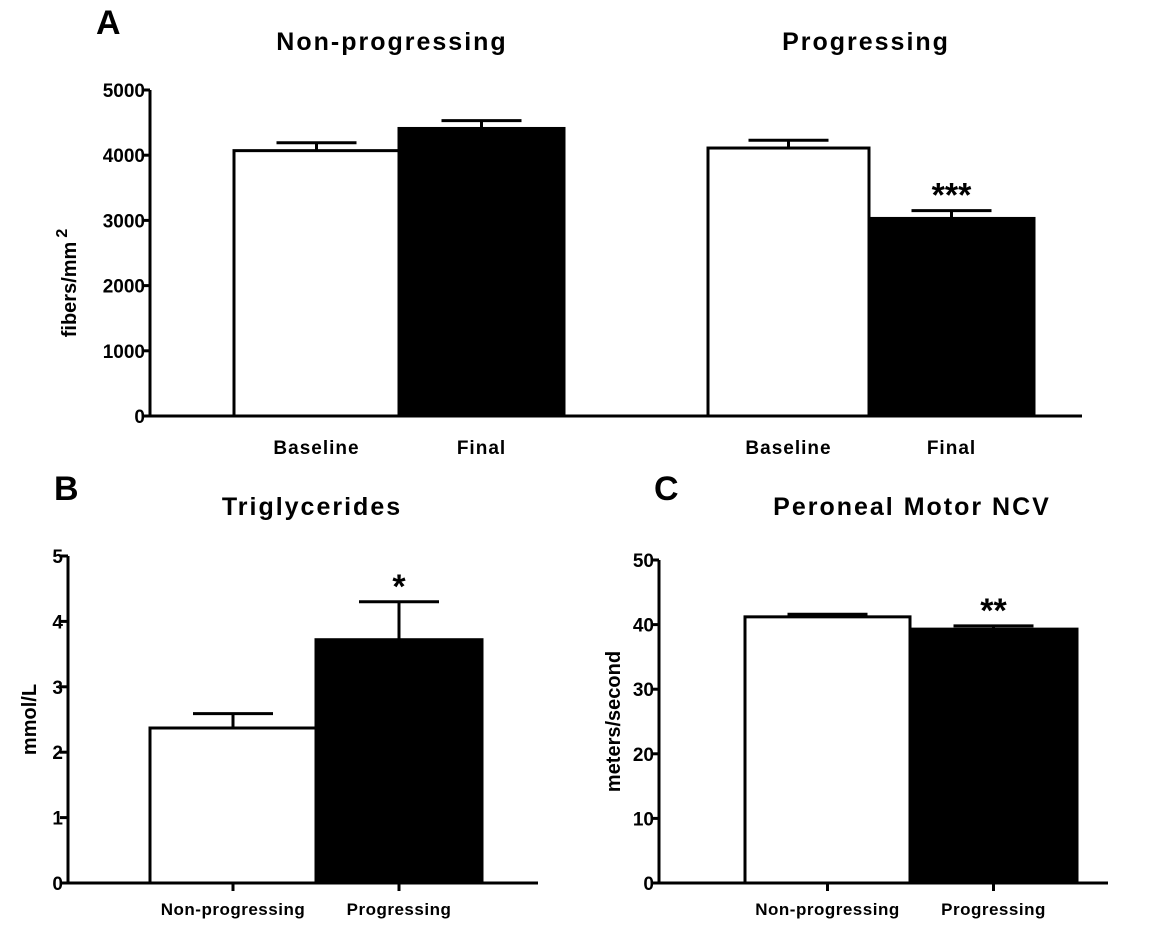 Image resolution: width=1149 pixels, height=926 pixels. I want to click on chart-title: Peroneal Motor NCV, so click(912, 507).